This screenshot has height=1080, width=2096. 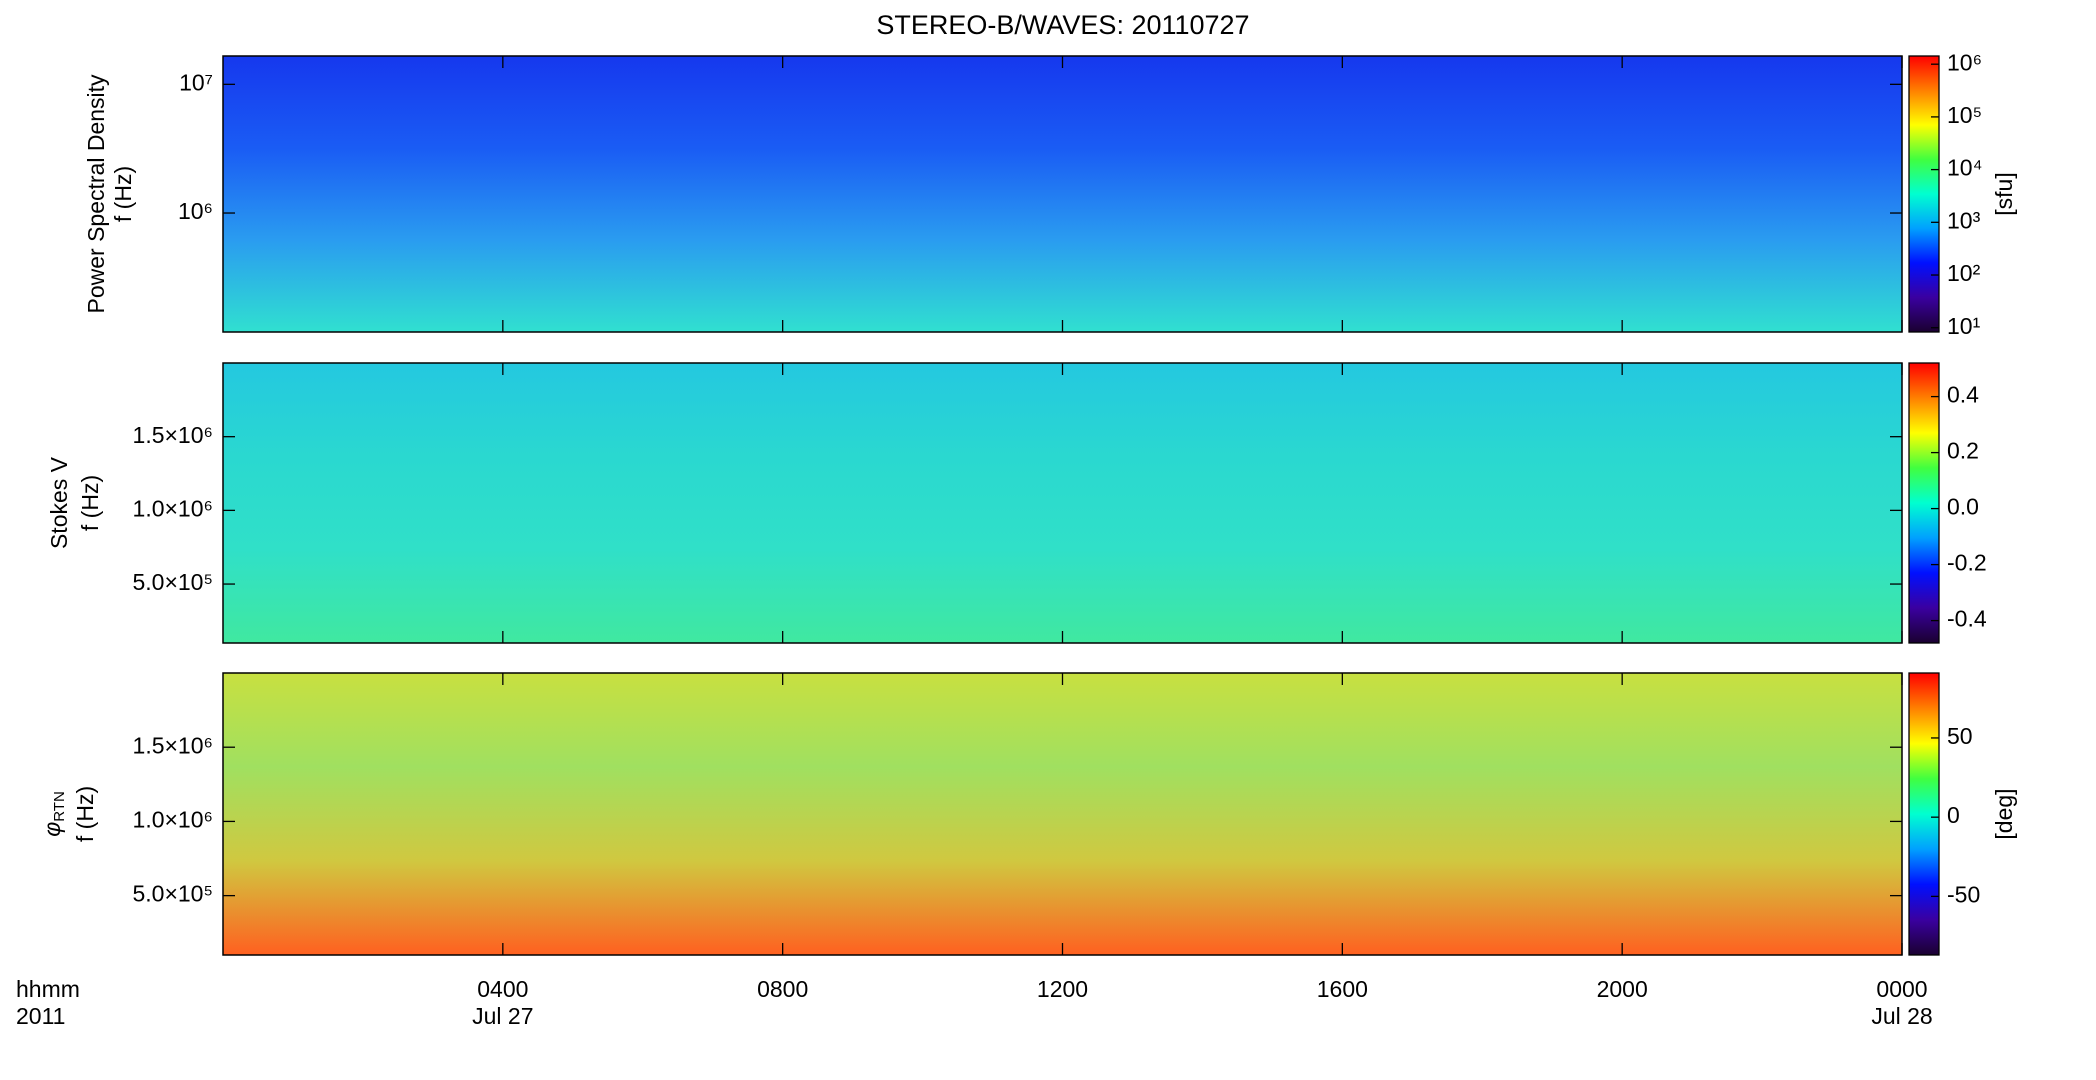 I want to click on x-tick-label: 2000, so click(x=1622, y=989).